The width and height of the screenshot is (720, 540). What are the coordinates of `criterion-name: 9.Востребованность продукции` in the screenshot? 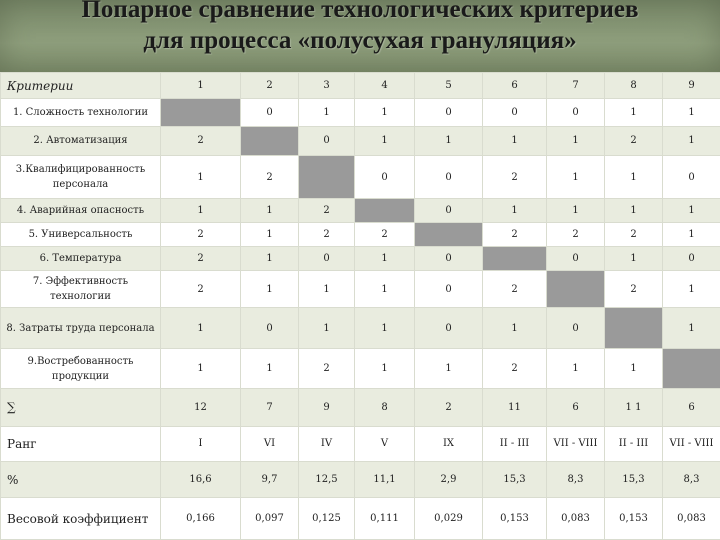 It's located at (80, 368).